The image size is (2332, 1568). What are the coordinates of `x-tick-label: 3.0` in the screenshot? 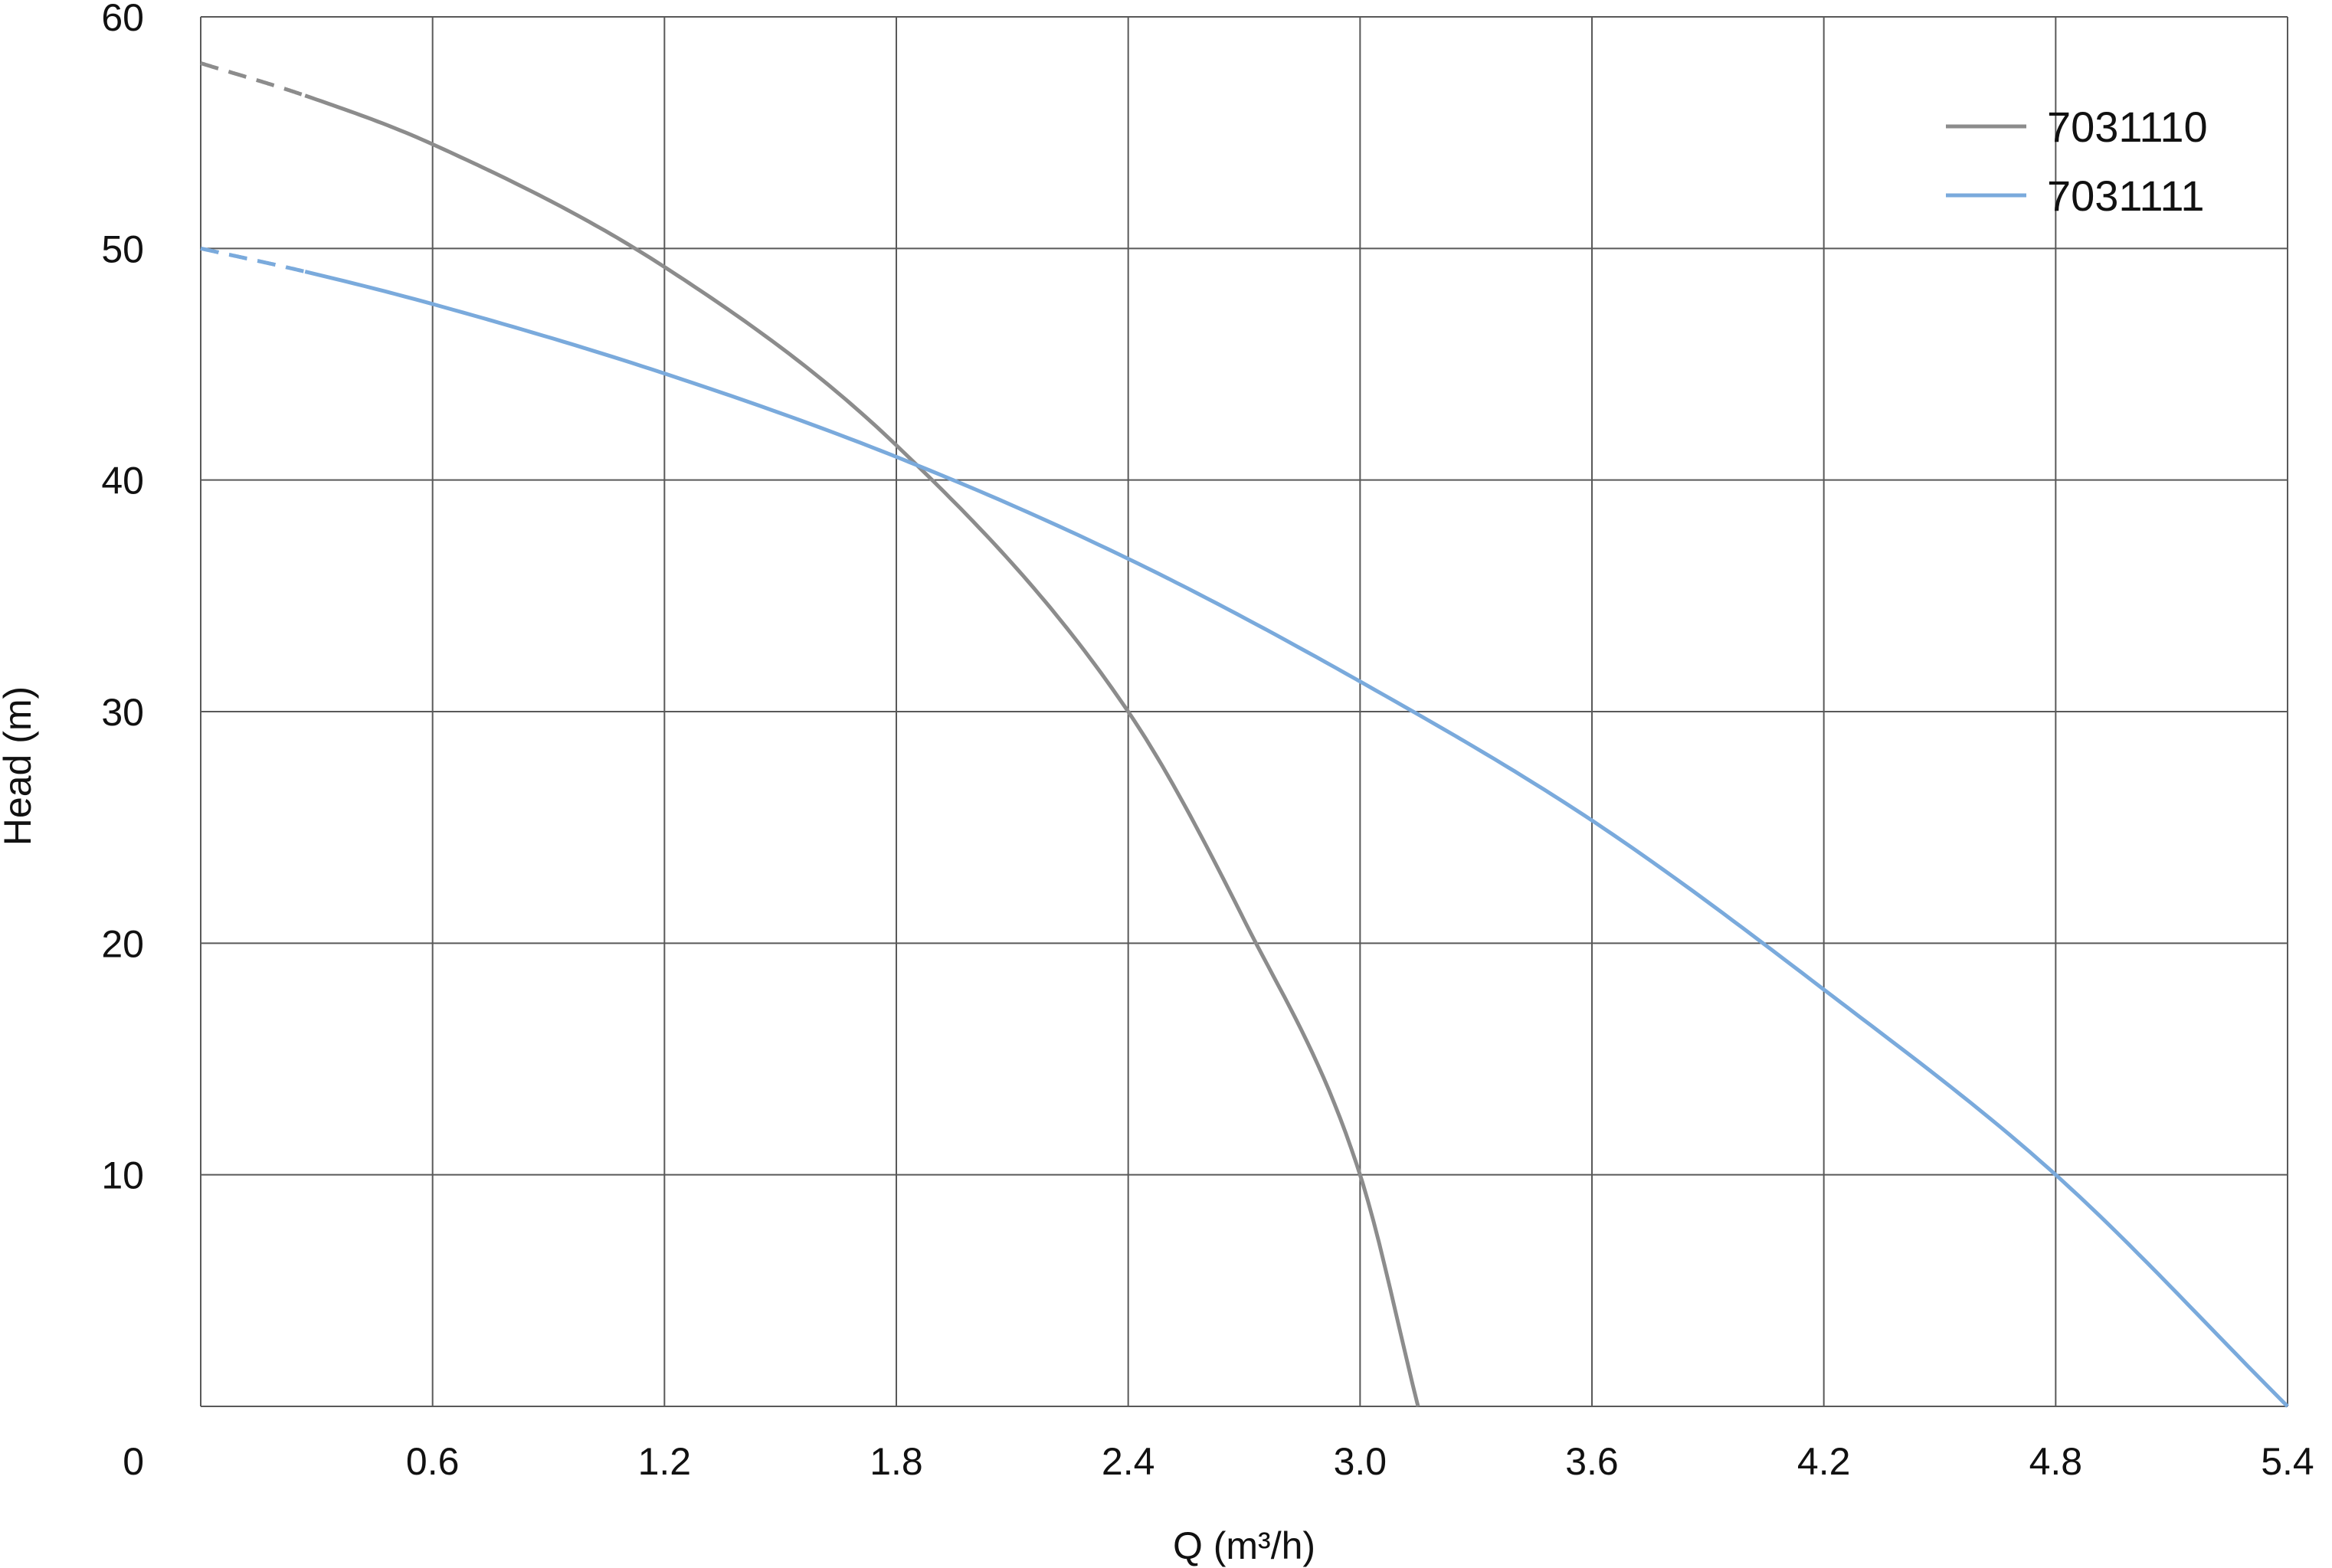 It's located at (1360, 1461).